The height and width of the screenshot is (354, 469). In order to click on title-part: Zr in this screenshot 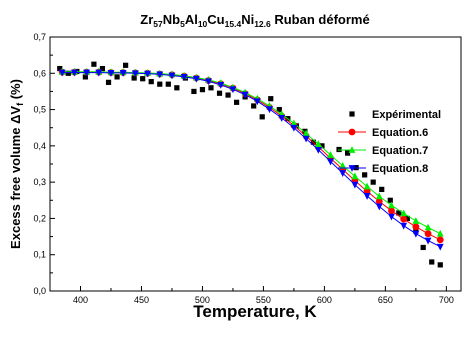, I will do `click(146, 19)`.